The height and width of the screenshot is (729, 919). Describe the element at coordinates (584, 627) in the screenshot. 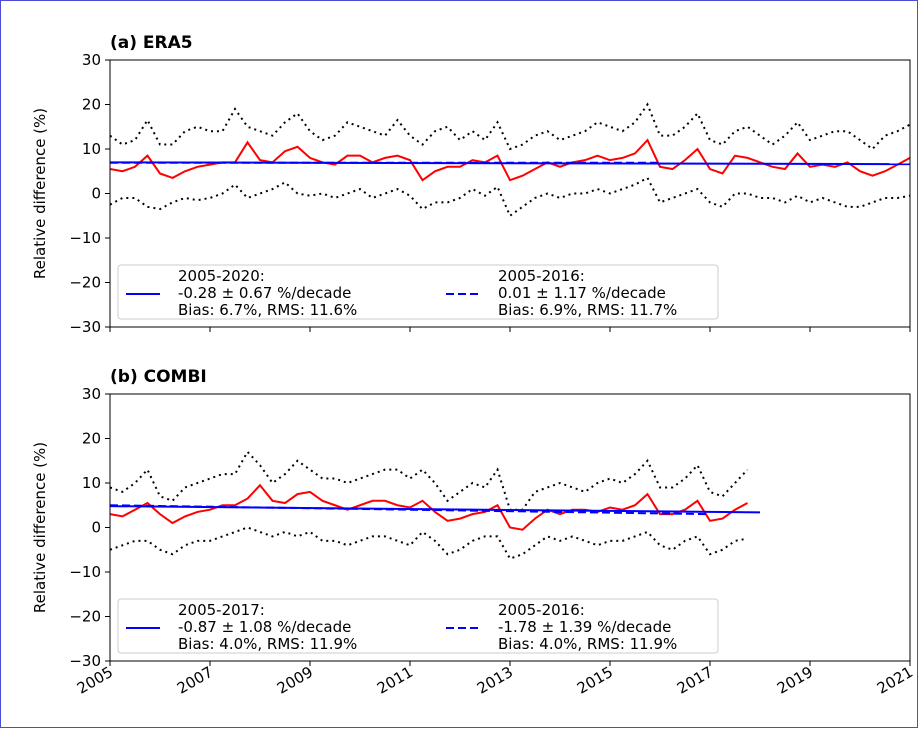

I see `legend-line: -1.78 ± 1.39 %/decade` at that location.